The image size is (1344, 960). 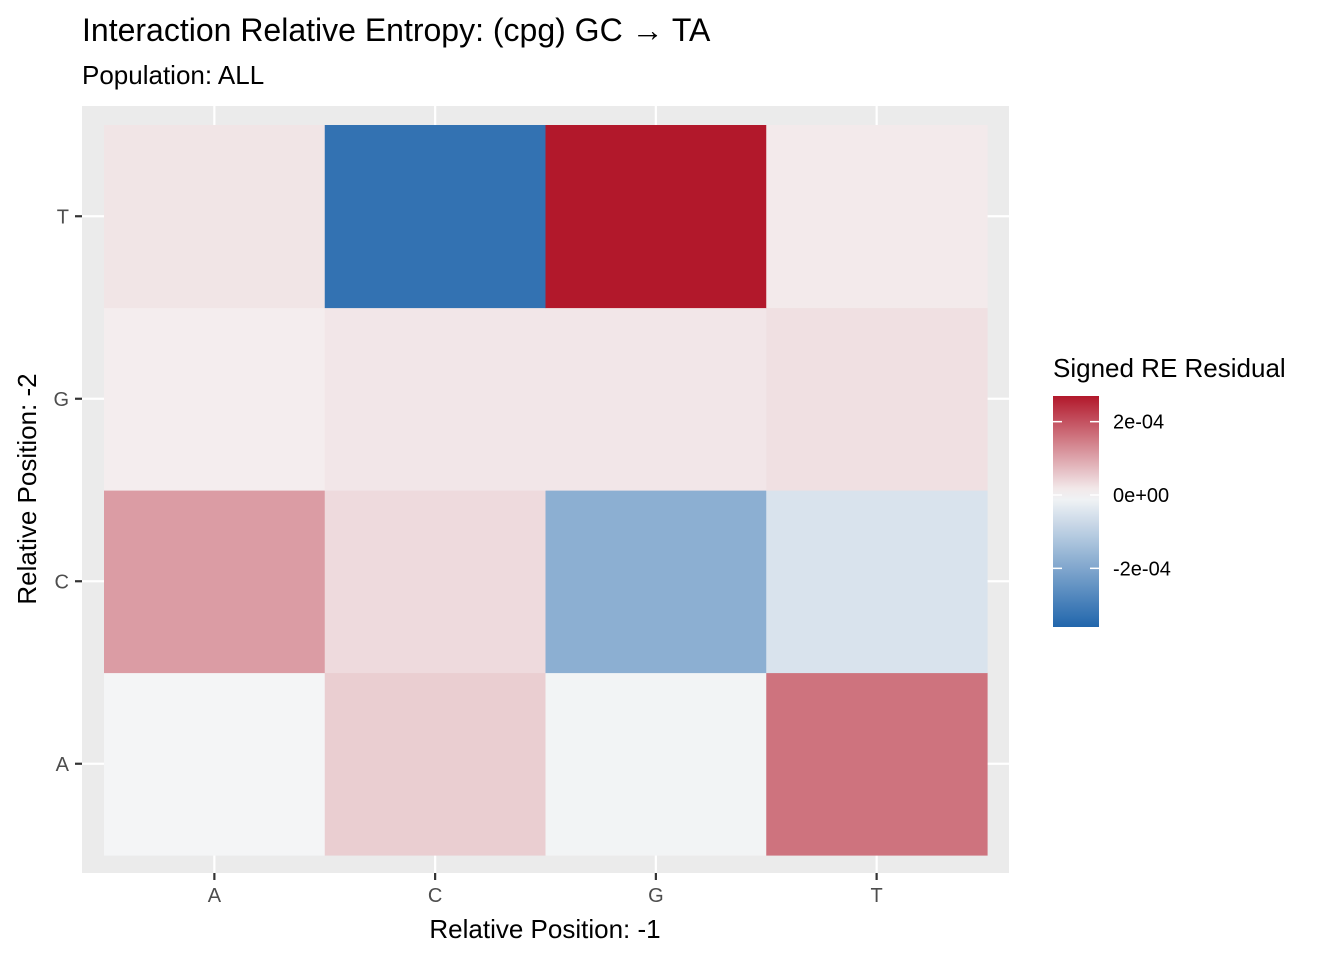 What do you see at coordinates (435, 582) in the screenshot?
I see `heatmap-cell-C-C` at bounding box center [435, 582].